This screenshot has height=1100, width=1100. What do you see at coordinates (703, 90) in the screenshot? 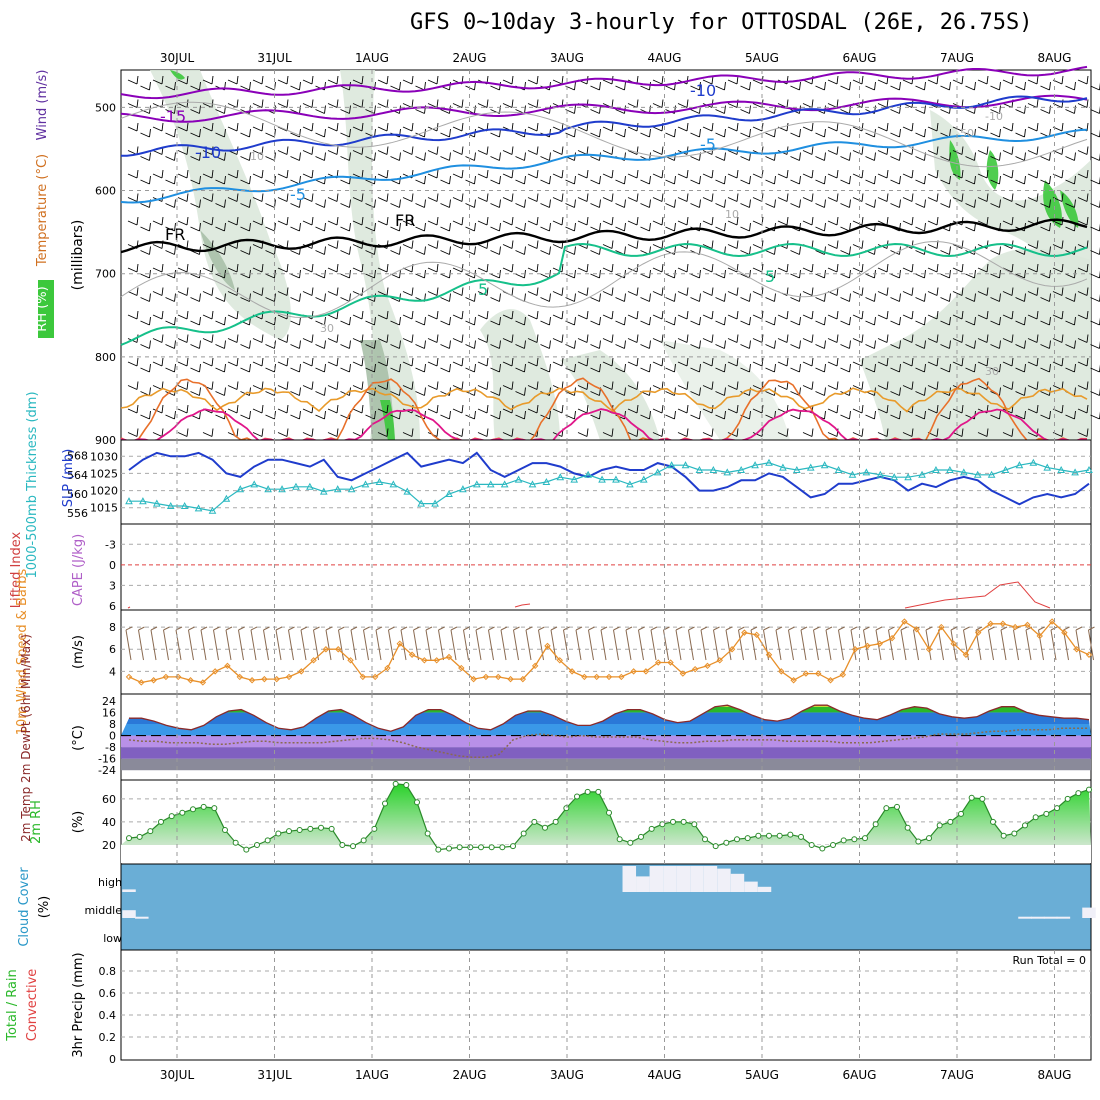
I see `contour-label: -10` at bounding box center [703, 90].